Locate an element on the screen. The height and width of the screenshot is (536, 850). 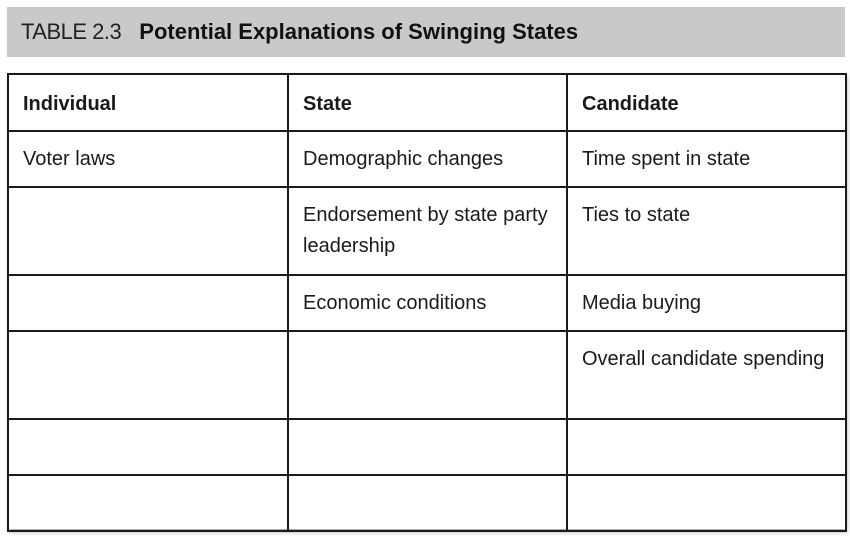
table-cell: Media buying is located at coordinates (706, 303).